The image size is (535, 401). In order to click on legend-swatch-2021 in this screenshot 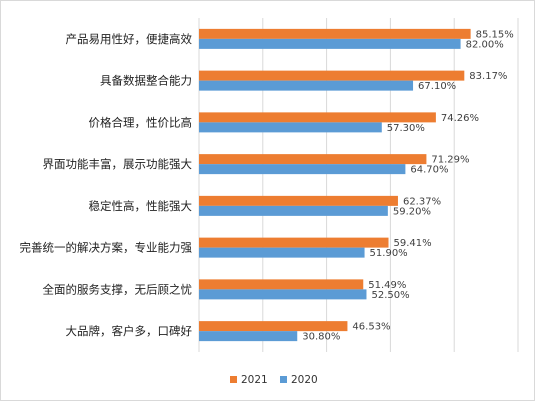, I will do `click(233, 379)`.